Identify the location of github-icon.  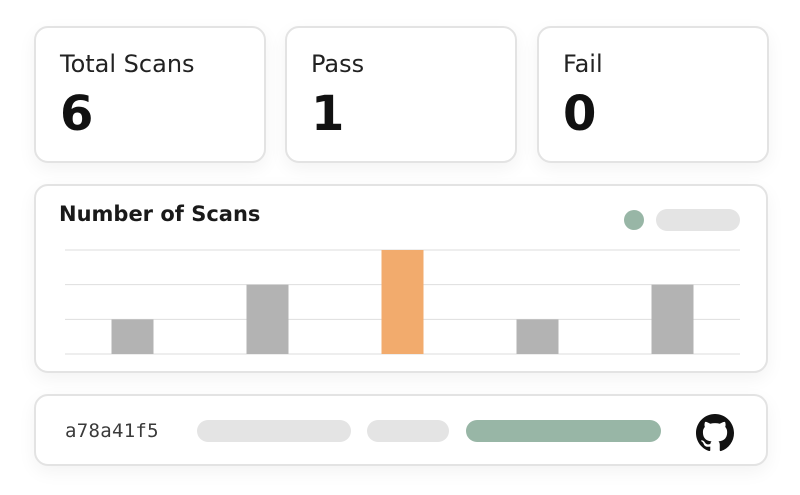
(715, 433).